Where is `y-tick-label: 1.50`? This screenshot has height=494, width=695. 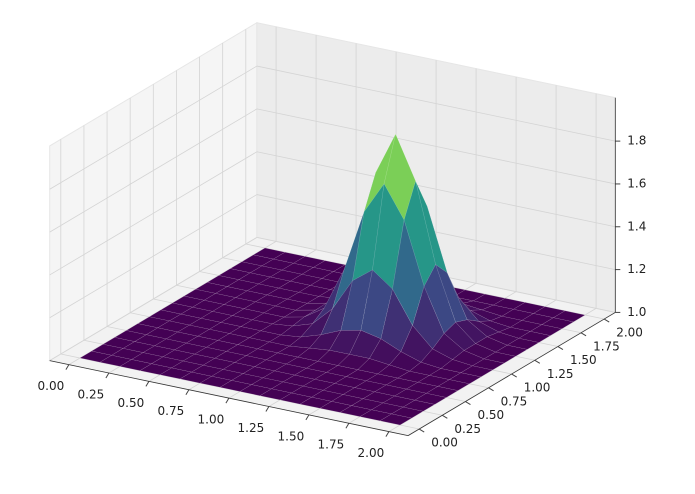
y-tick-label: 1.50 is located at coordinates (583, 360).